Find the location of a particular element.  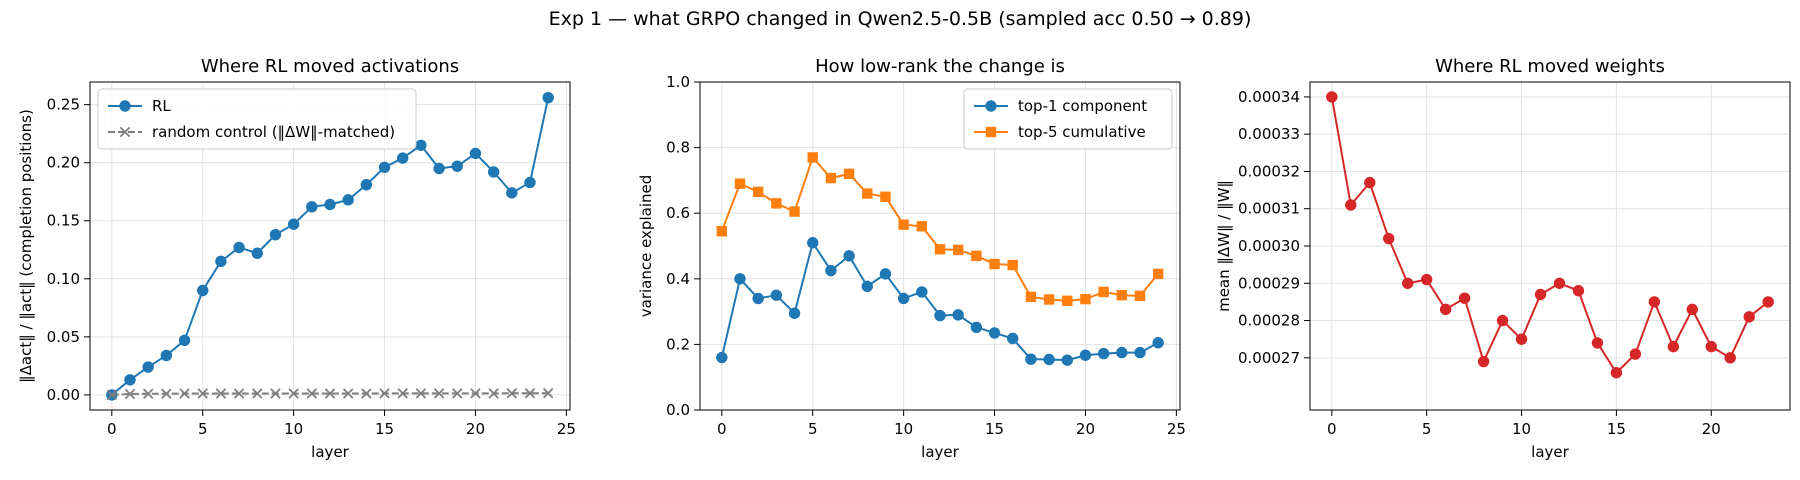

y-tick-label: 0.00 is located at coordinates (63, 395).